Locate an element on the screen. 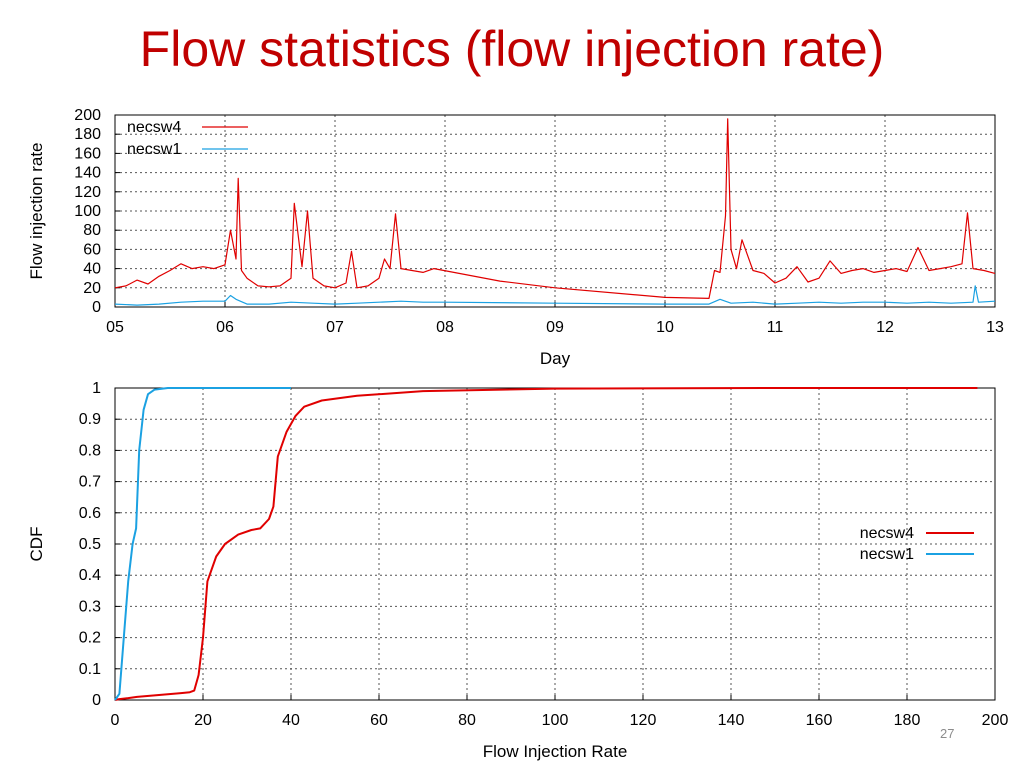 Image resolution: width=1024 pixels, height=768 pixels. y-tick-label: 1 is located at coordinates (96, 388).